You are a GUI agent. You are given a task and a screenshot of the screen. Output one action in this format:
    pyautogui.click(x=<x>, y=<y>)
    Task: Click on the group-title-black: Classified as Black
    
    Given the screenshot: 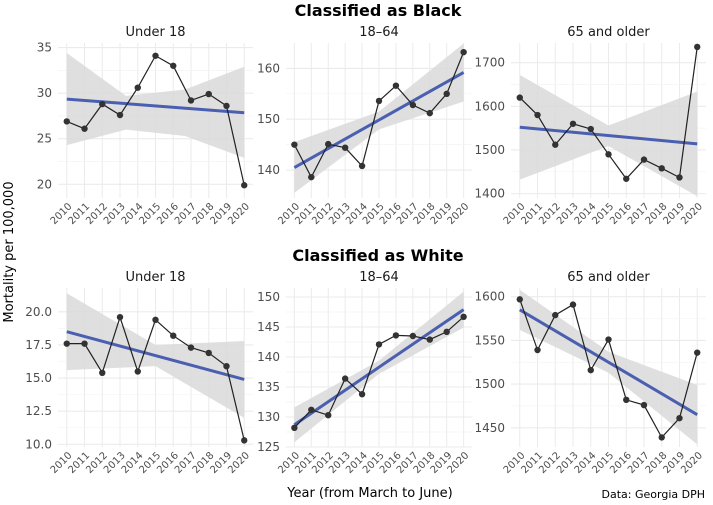 What is the action you would take?
    pyautogui.click(x=378, y=10)
    